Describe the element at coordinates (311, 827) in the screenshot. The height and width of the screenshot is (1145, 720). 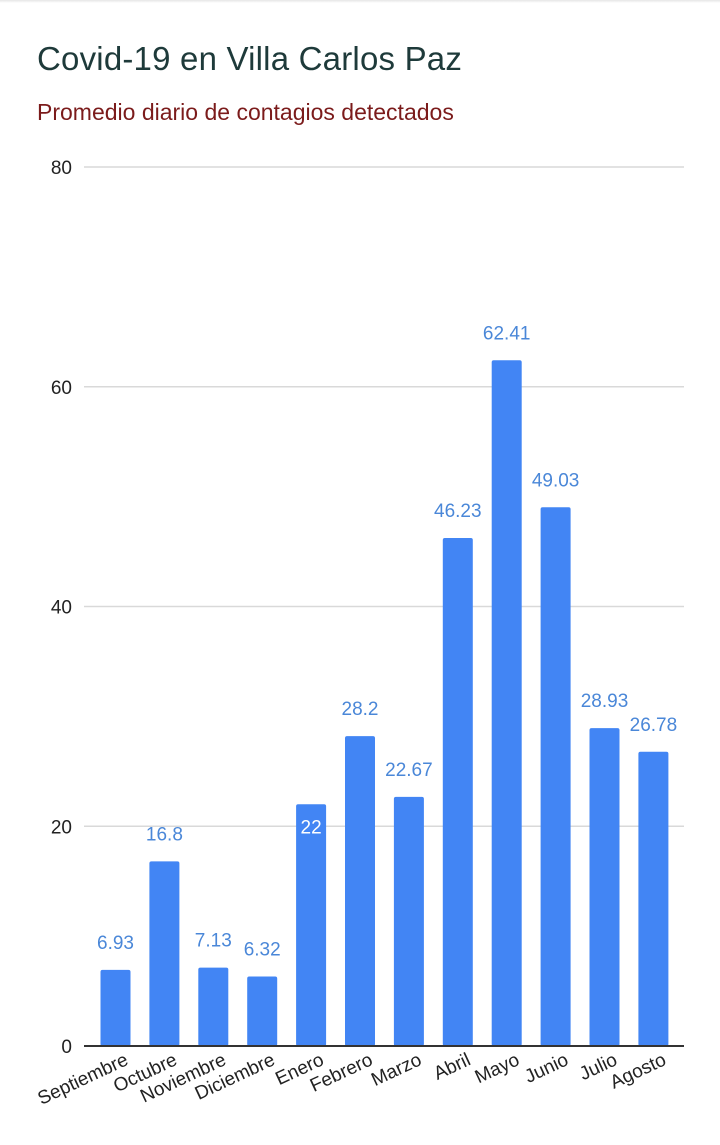
I see `data-label: 22` at that location.